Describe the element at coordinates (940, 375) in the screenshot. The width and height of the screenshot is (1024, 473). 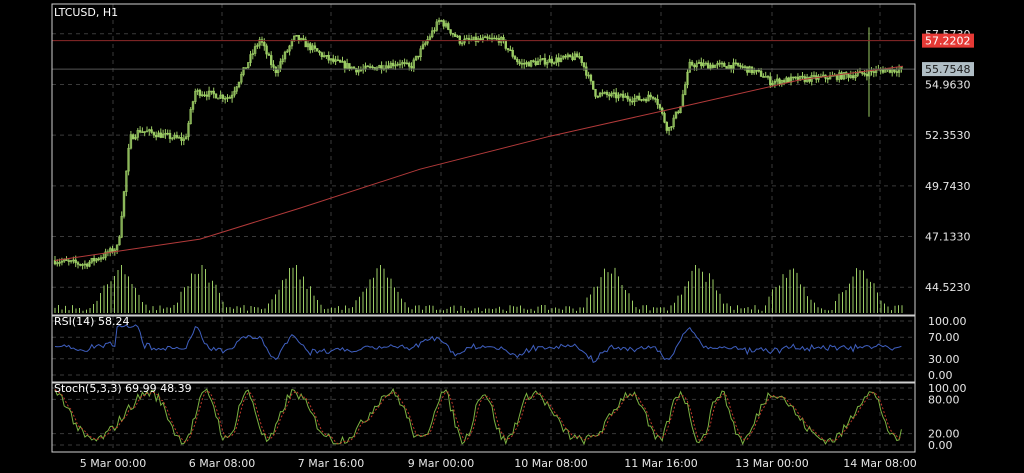
I see `rsi-tick-label: 0.00` at that location.